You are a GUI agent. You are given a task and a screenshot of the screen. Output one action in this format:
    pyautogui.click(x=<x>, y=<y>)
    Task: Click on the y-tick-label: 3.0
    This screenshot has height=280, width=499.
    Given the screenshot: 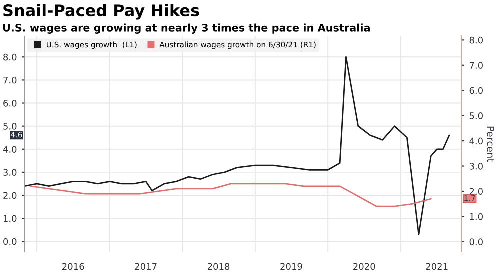 What is the action you would take?
    pyautogui.click(x=10, y=172)
    